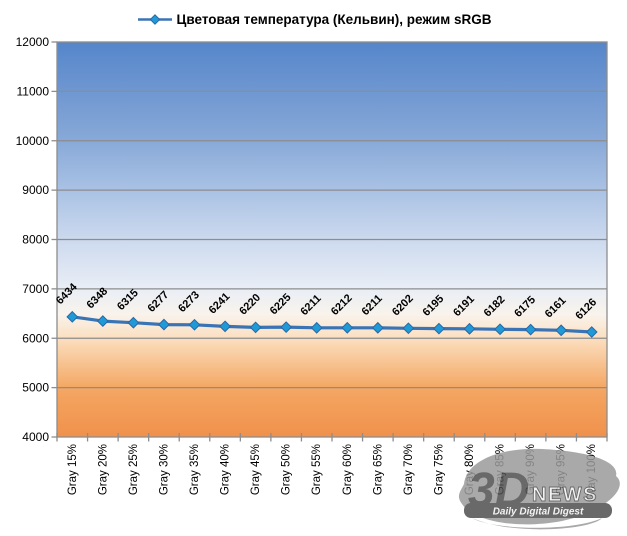 This screenshot has width=627, height=536. What do you see at coordinates (33, 141) in the screenshot?
I see `y-tick-label: 10000` at bounding box center [33, 141].